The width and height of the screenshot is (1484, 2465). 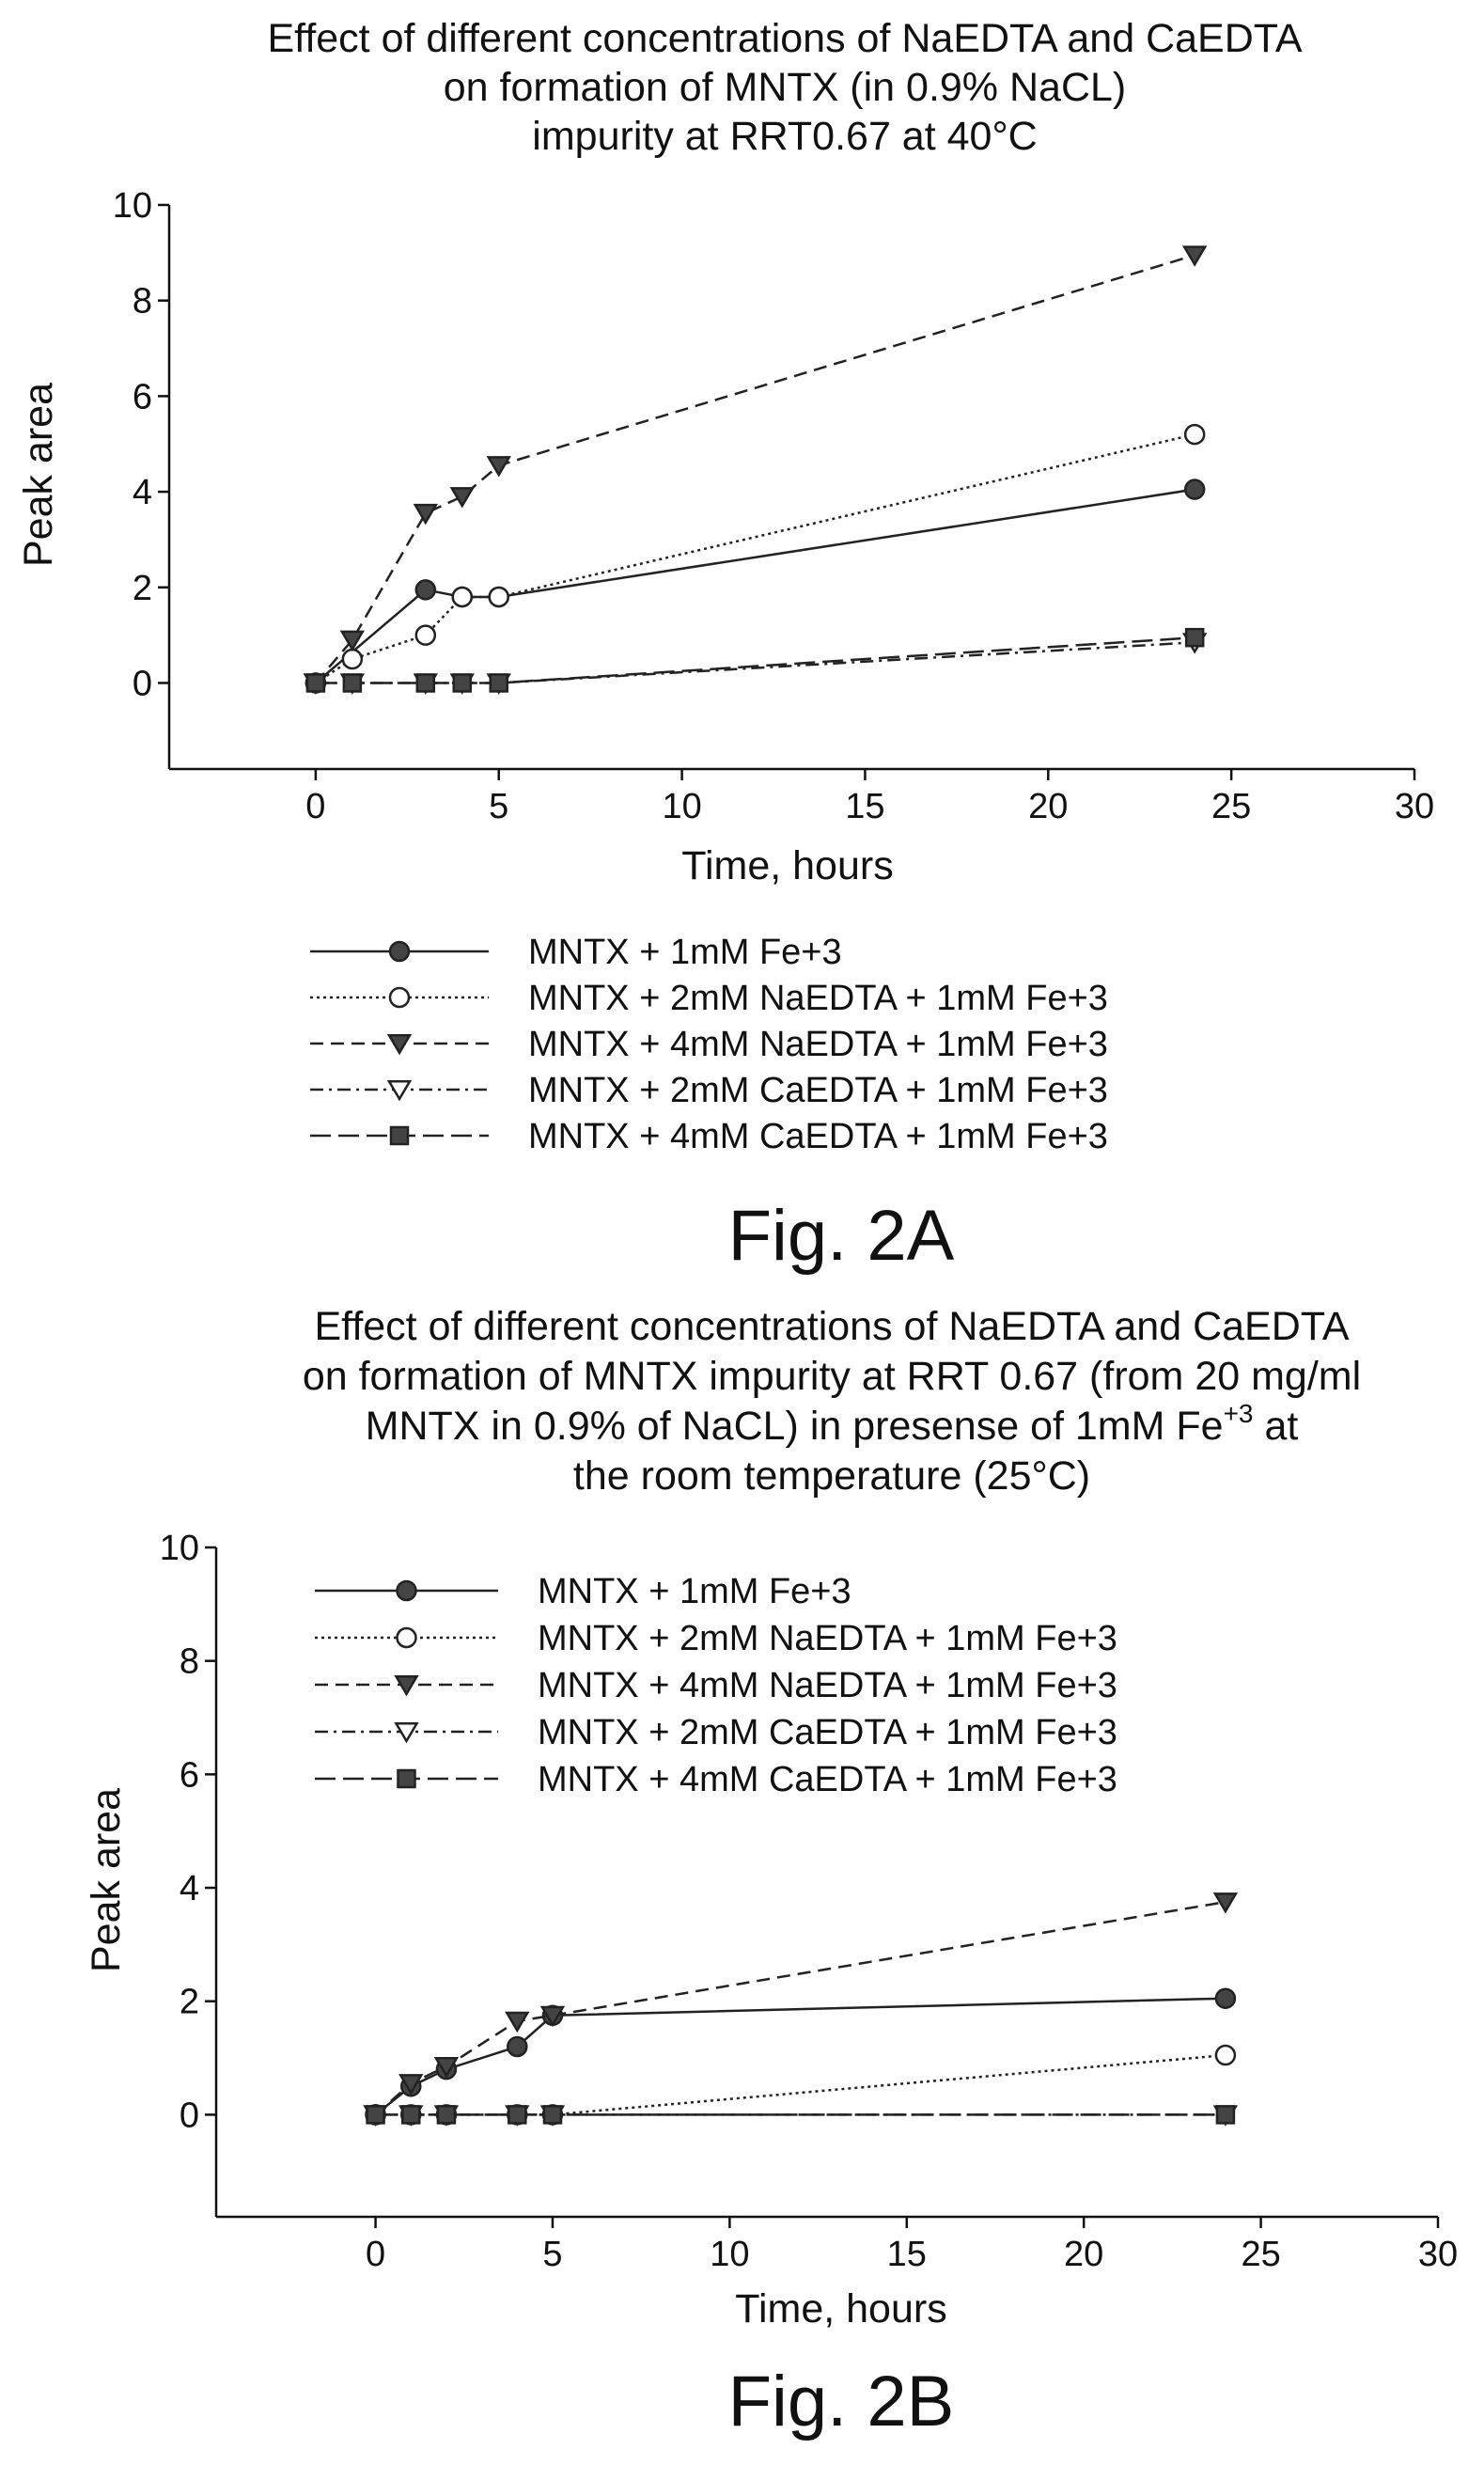 I want to click on chart-2b-plot-area, so click(x=801, y=2009).